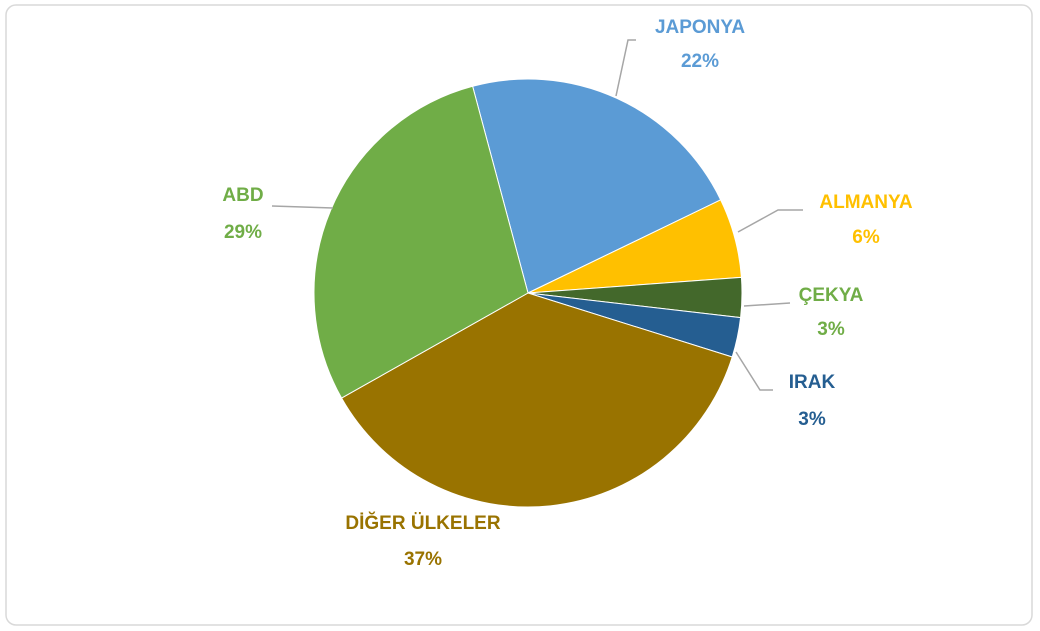 The image size is (1040, 631). Describe the element at coordinates (812, 382) in the screenshot. I see `slice-label: IRAK` at that location.